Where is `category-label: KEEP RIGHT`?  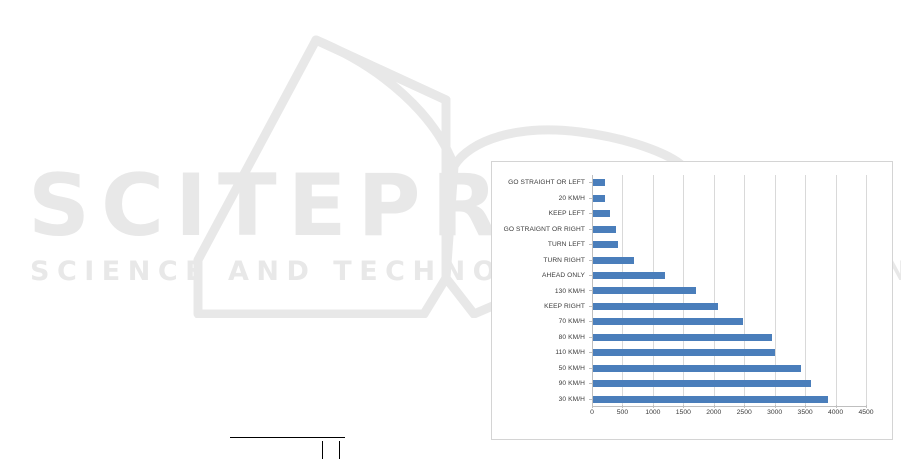
category-label: KEEP RIGHT is located at coordinates (564, 306).